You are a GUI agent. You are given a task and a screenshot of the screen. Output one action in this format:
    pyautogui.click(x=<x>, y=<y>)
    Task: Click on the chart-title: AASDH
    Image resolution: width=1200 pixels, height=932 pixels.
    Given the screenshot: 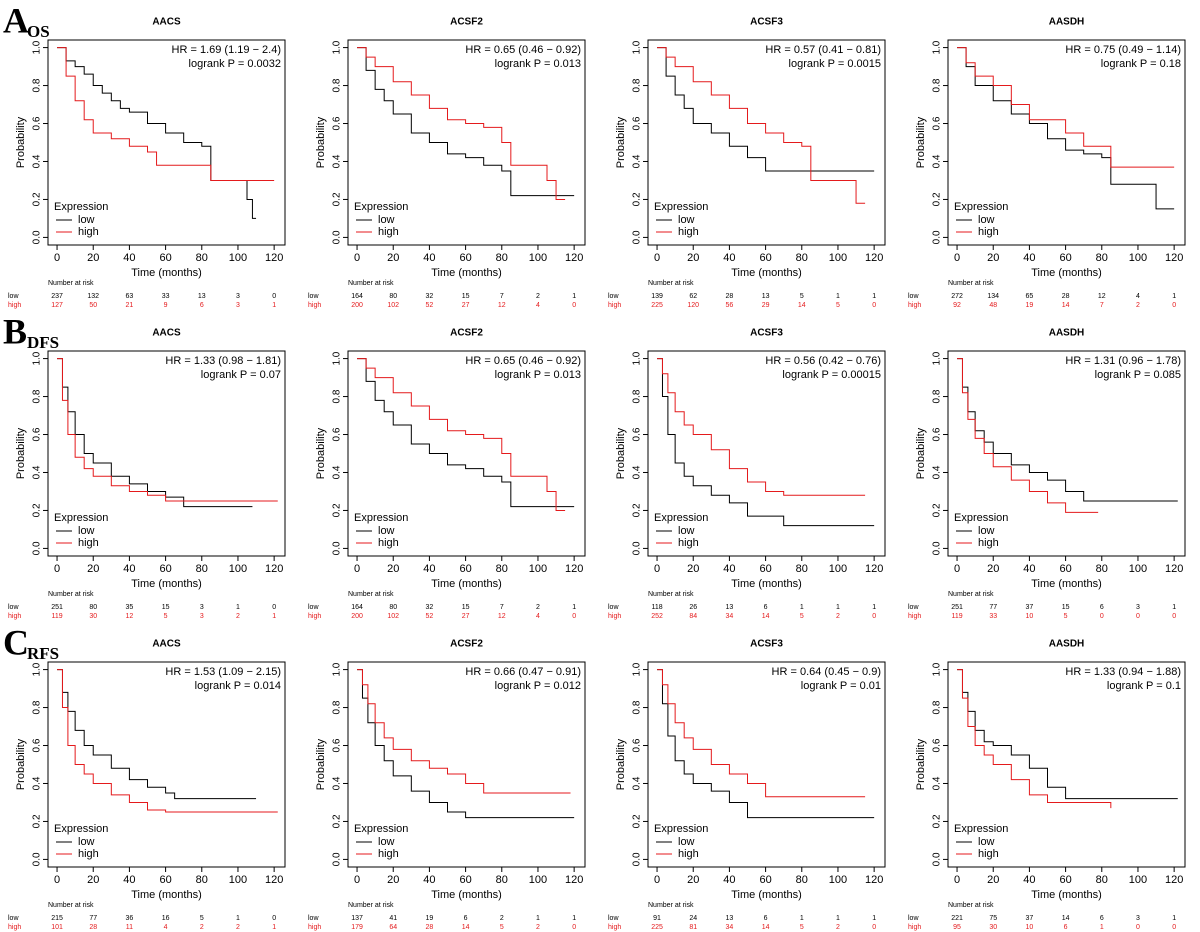 What is the action you would take?
    pyautogui.click(x=1067, y=333)
    